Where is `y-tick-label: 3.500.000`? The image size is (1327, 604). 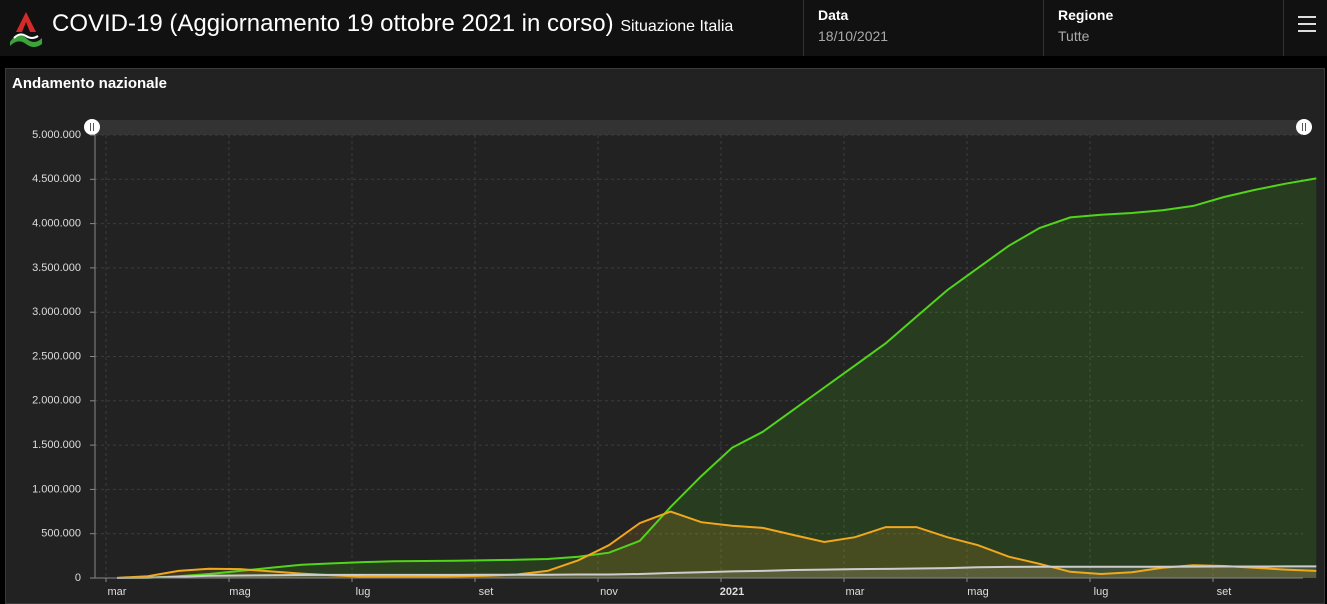
y-tick-label: 3.500.000 is located at coordinates (56, 268).